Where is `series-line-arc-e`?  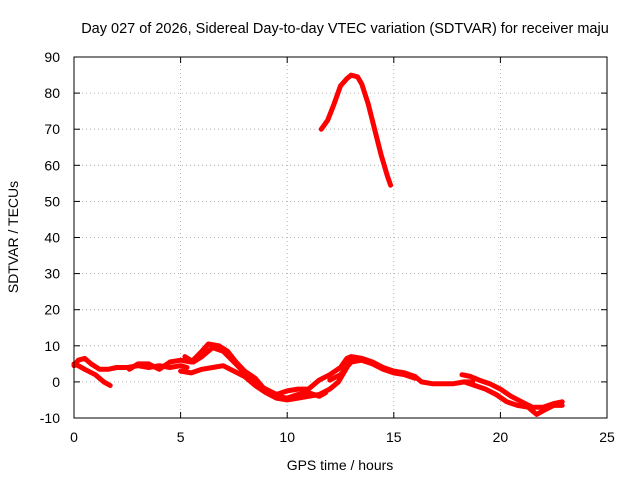
series-line-arc-e is located at coordinates (329, 371).